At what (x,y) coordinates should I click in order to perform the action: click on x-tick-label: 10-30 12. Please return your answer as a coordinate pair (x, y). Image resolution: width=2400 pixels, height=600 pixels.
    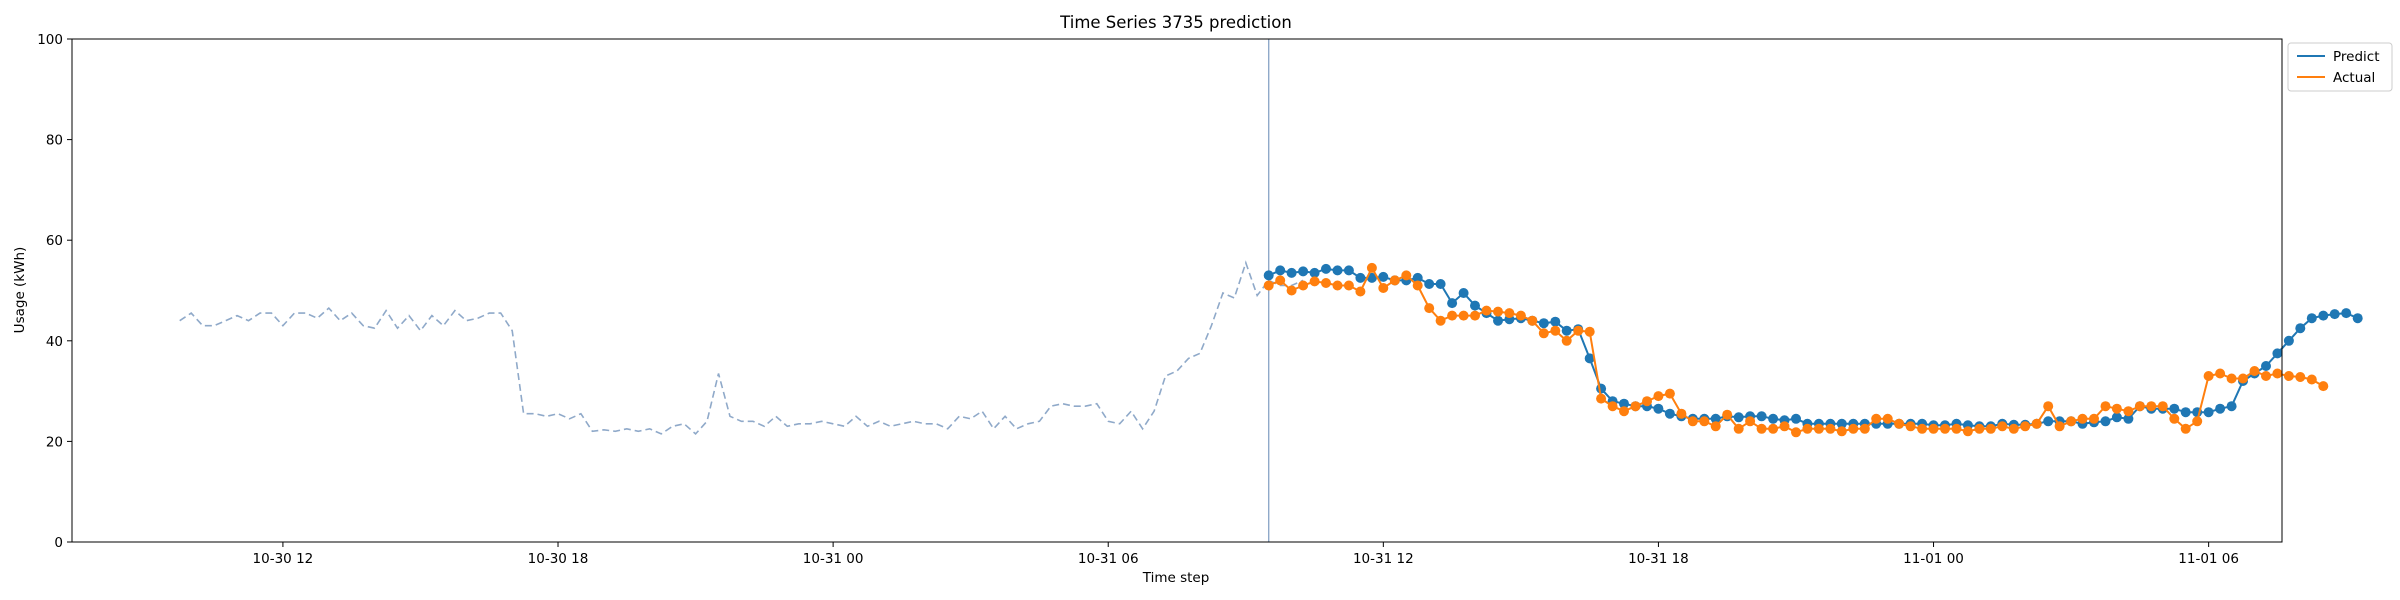
    Looking at the image, I should click on (283, 559).